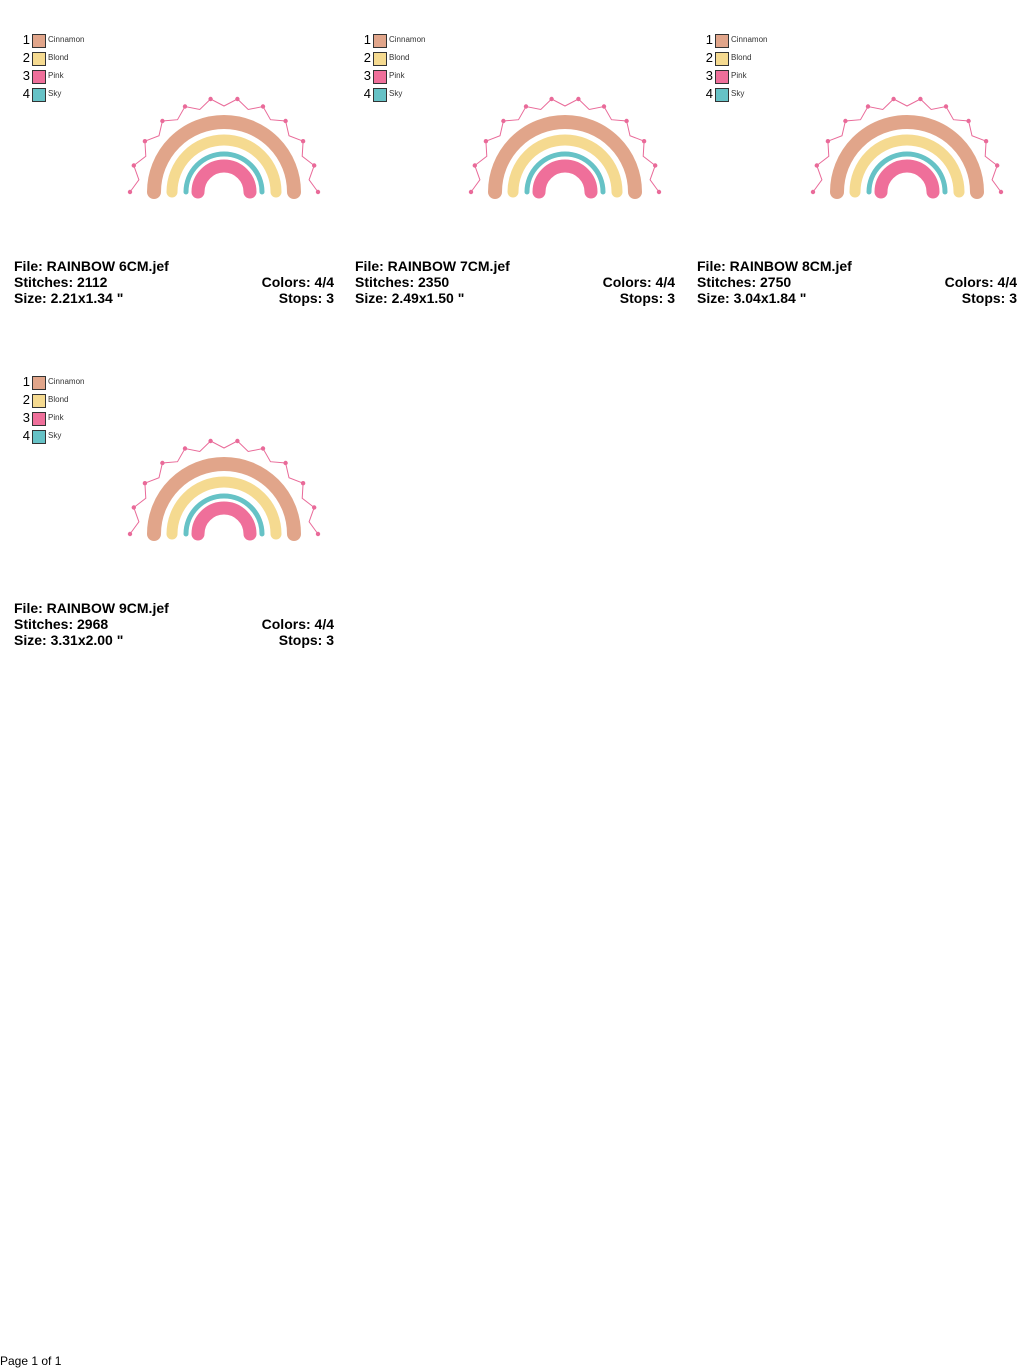  Describe the element at coordinates (91, 608) in the screenshot. I see `file-name: File: RAINBOW 9CM.jef` at that location.